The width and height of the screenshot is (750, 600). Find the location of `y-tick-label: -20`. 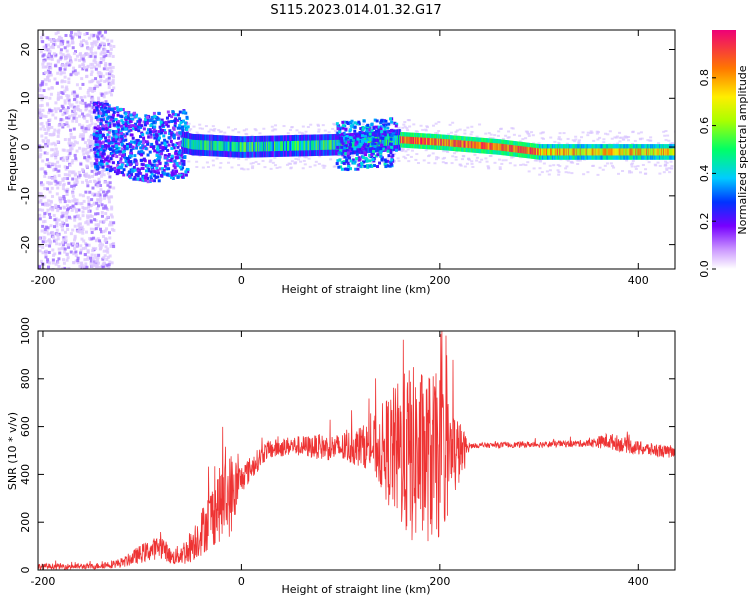

y-tick-label: -20 is located at coordinates (25, 245).